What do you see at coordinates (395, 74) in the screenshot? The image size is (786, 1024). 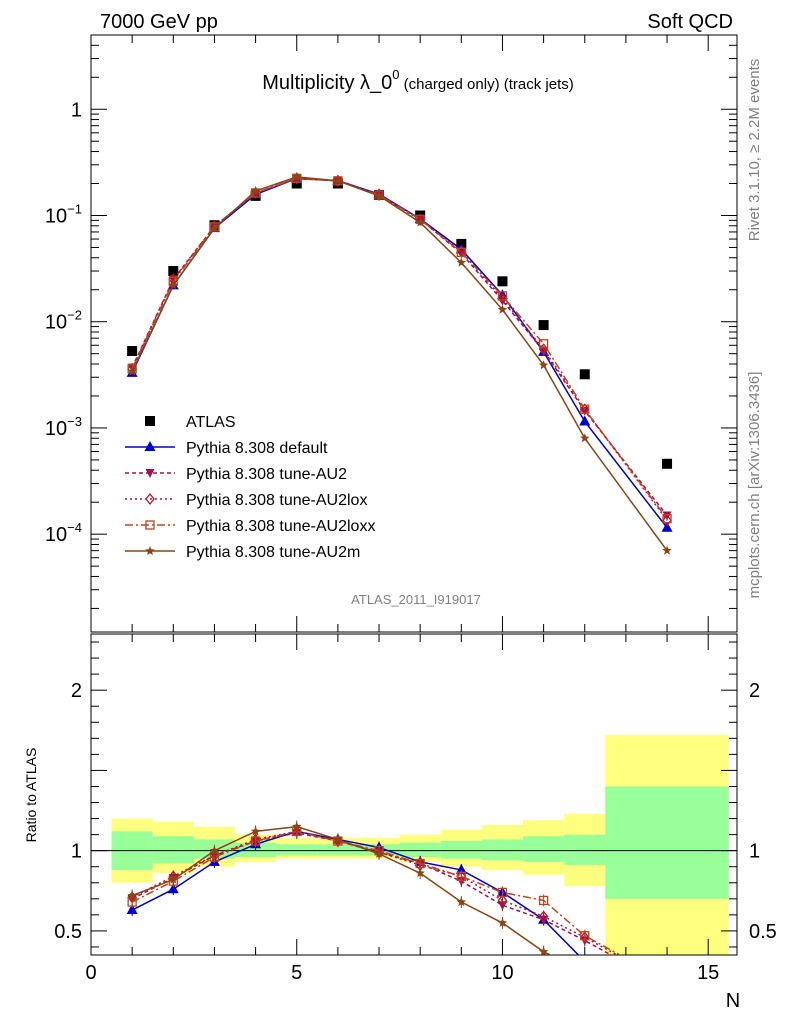 I see `title-superscript: 0` at bounding box center [395, 74].